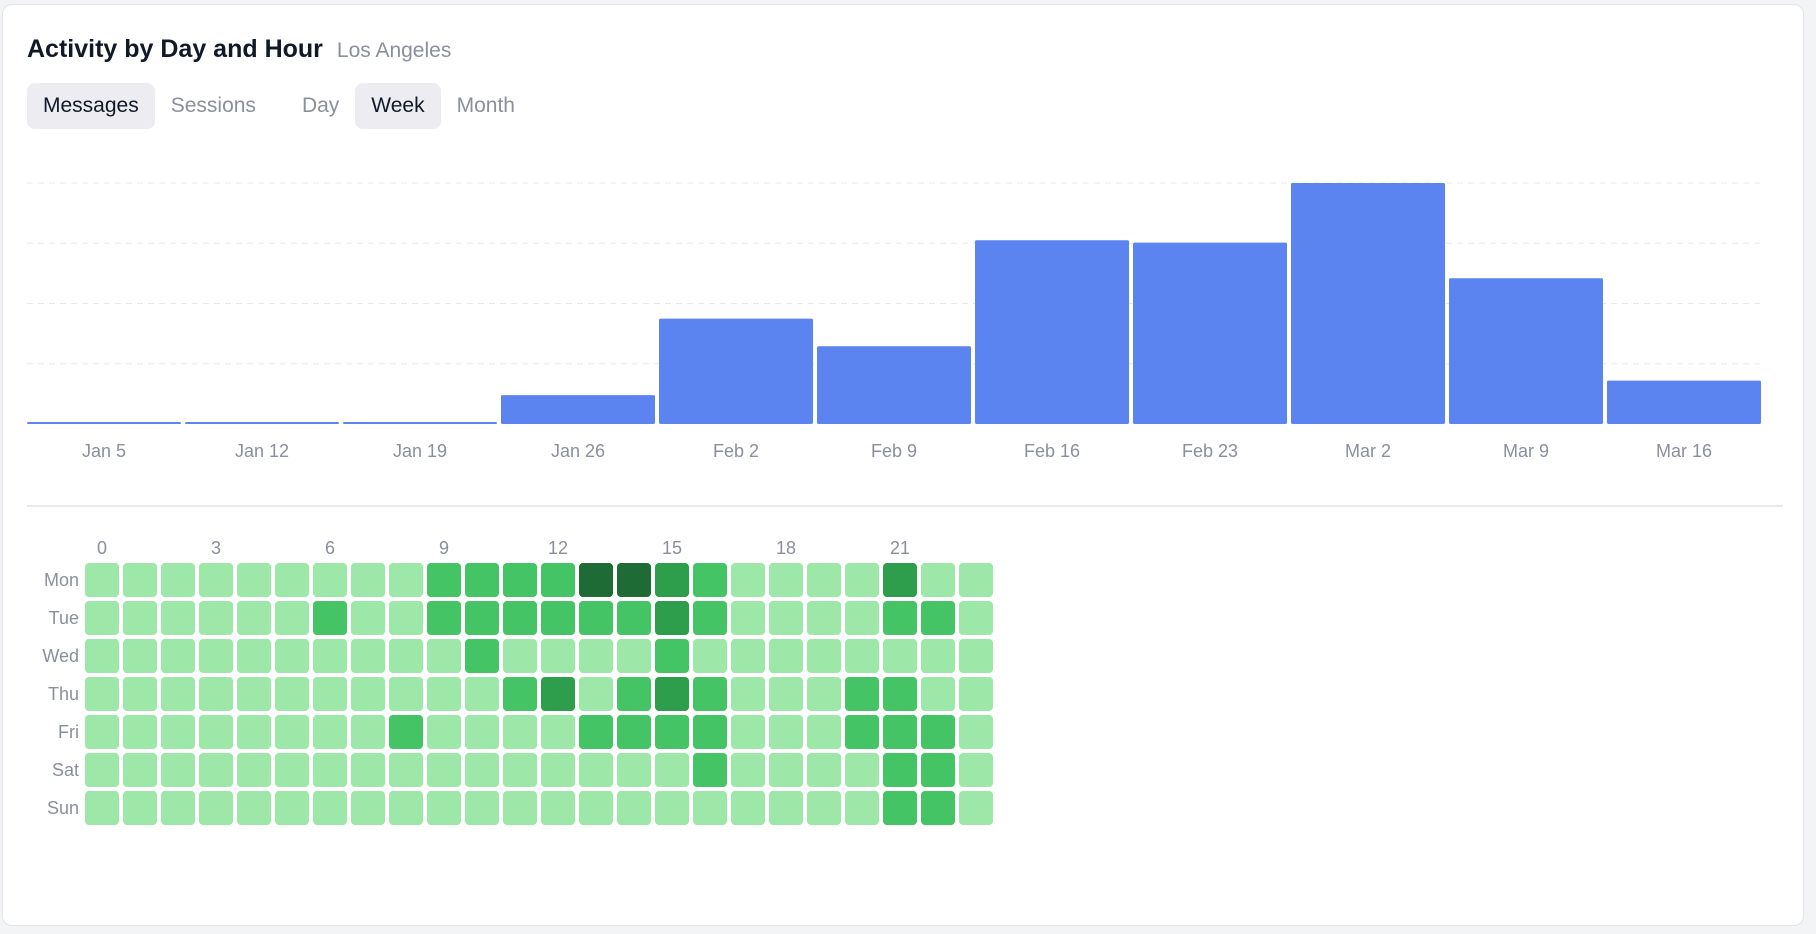  I want to click on tab-month: Month, so click(485, 105).